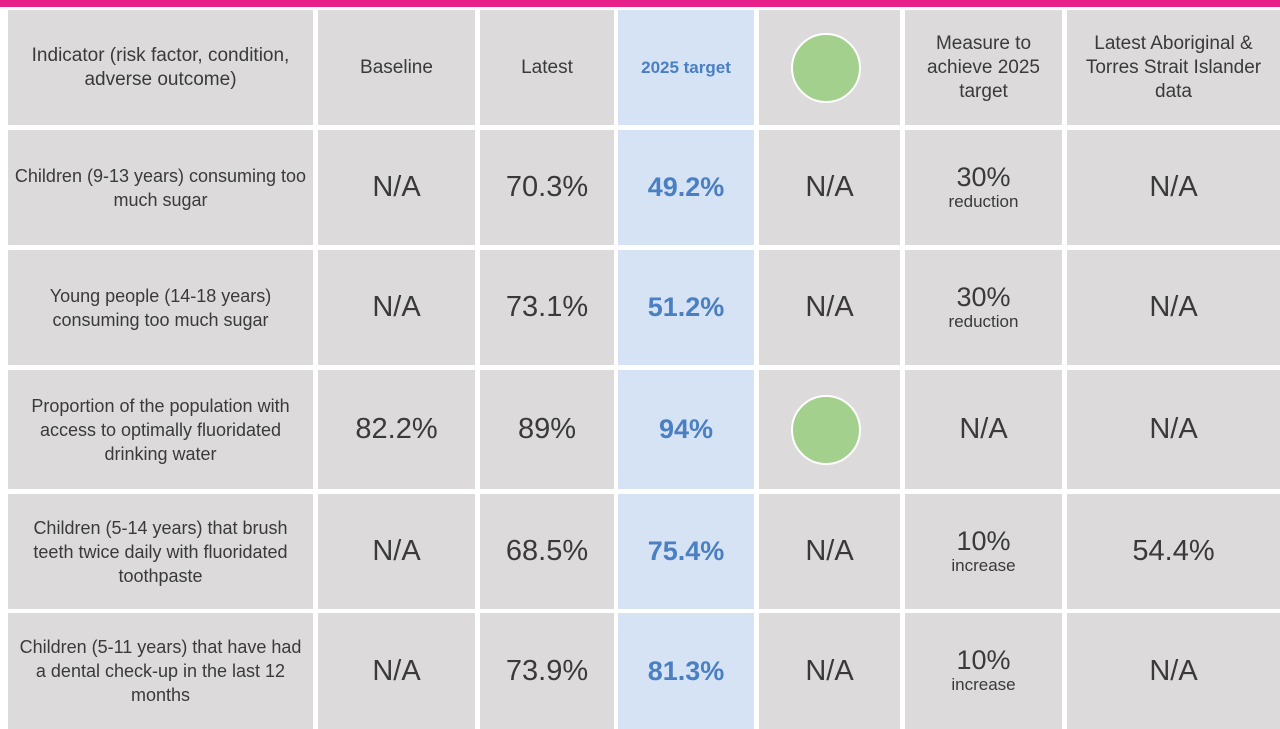 The height and width of the screenshot is (729, 1280). What do you see at coordinates (983, 429) in the screenshot?
I see `measure-cell: N/A` at bounding box center [983, 429].